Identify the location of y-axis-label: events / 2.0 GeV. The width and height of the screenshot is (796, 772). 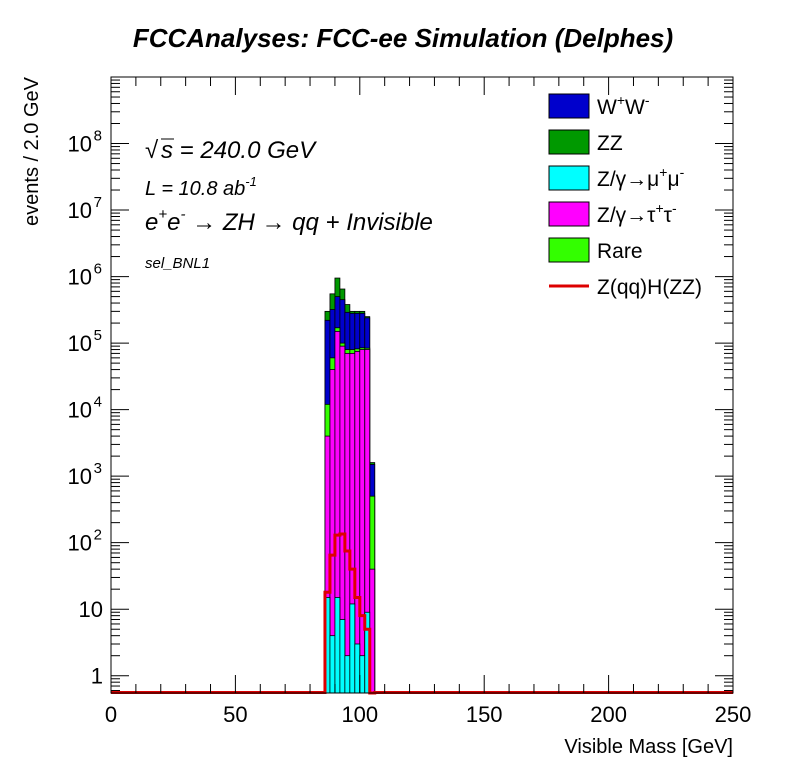
(32, 151).